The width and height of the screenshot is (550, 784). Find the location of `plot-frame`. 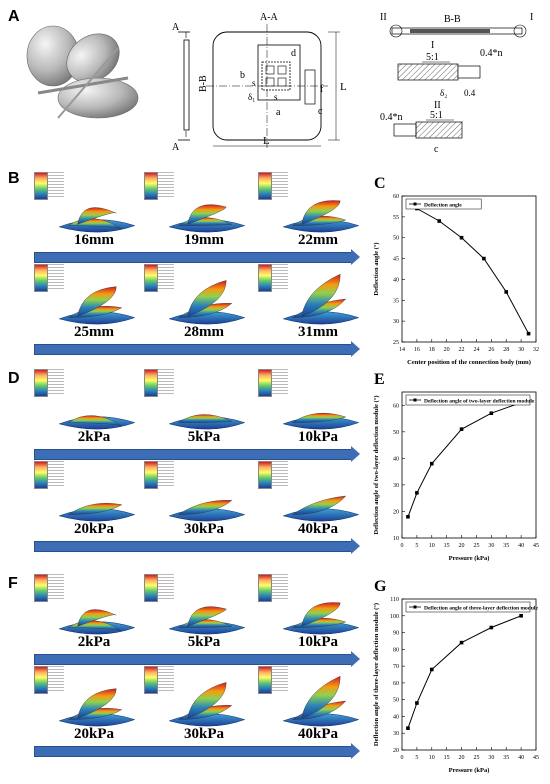

plot-frame is located at coordinates (469, 674).